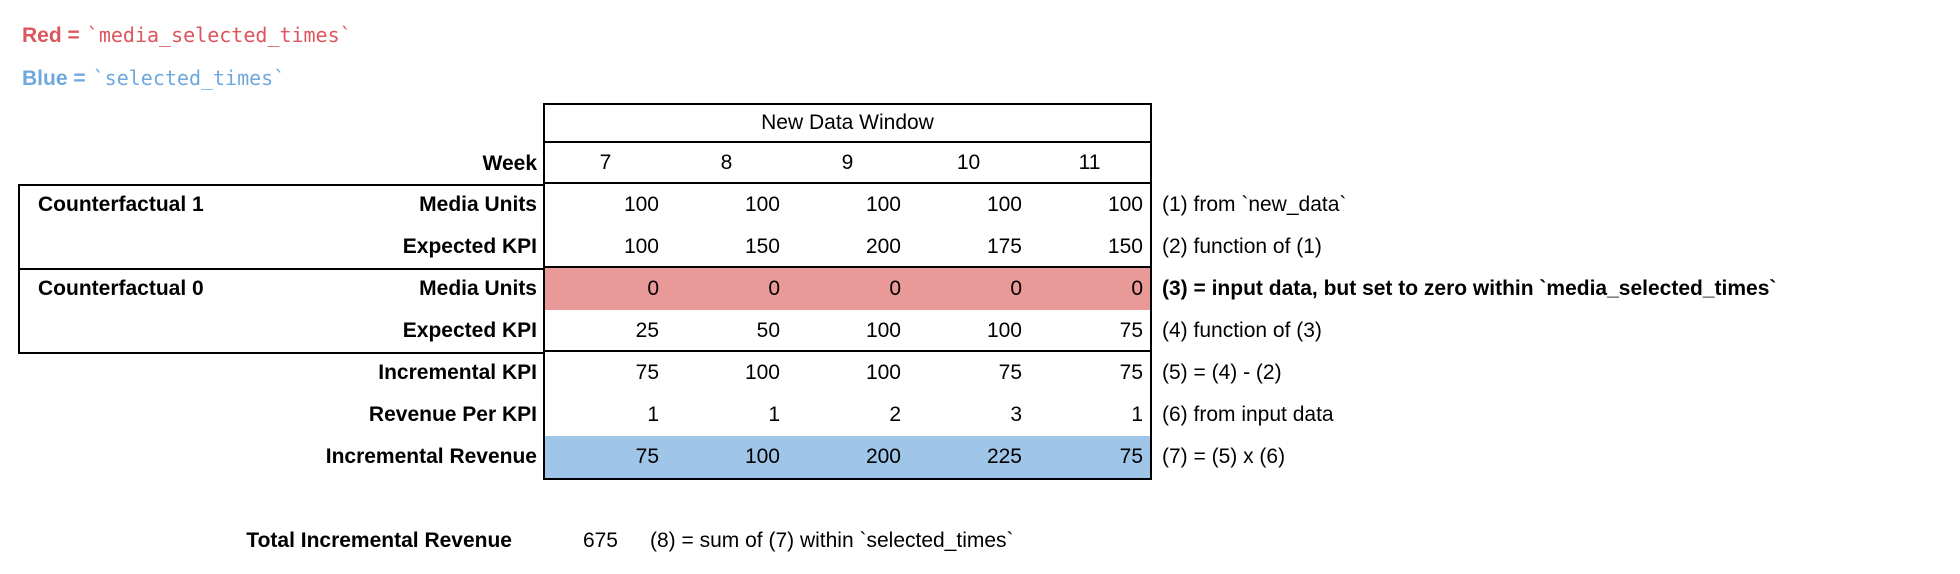  Describe the element at coordinates (1004, 246) in the screenshot. I see `data-cell: 175` at that location.